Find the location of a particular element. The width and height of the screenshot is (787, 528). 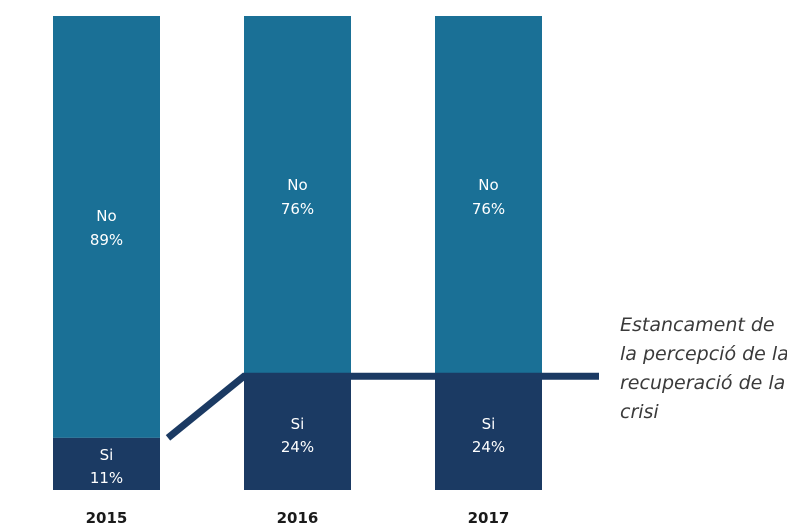

label-si-name-2015: Si is located at coordinates (107, 455).